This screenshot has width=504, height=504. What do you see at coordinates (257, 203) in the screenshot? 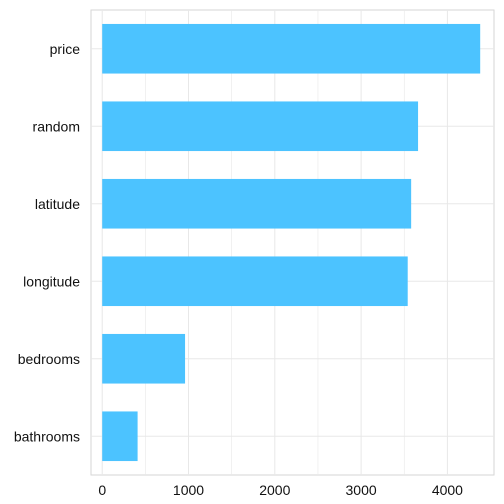
I see `bar-latitude` at bounding box center [257, 203].